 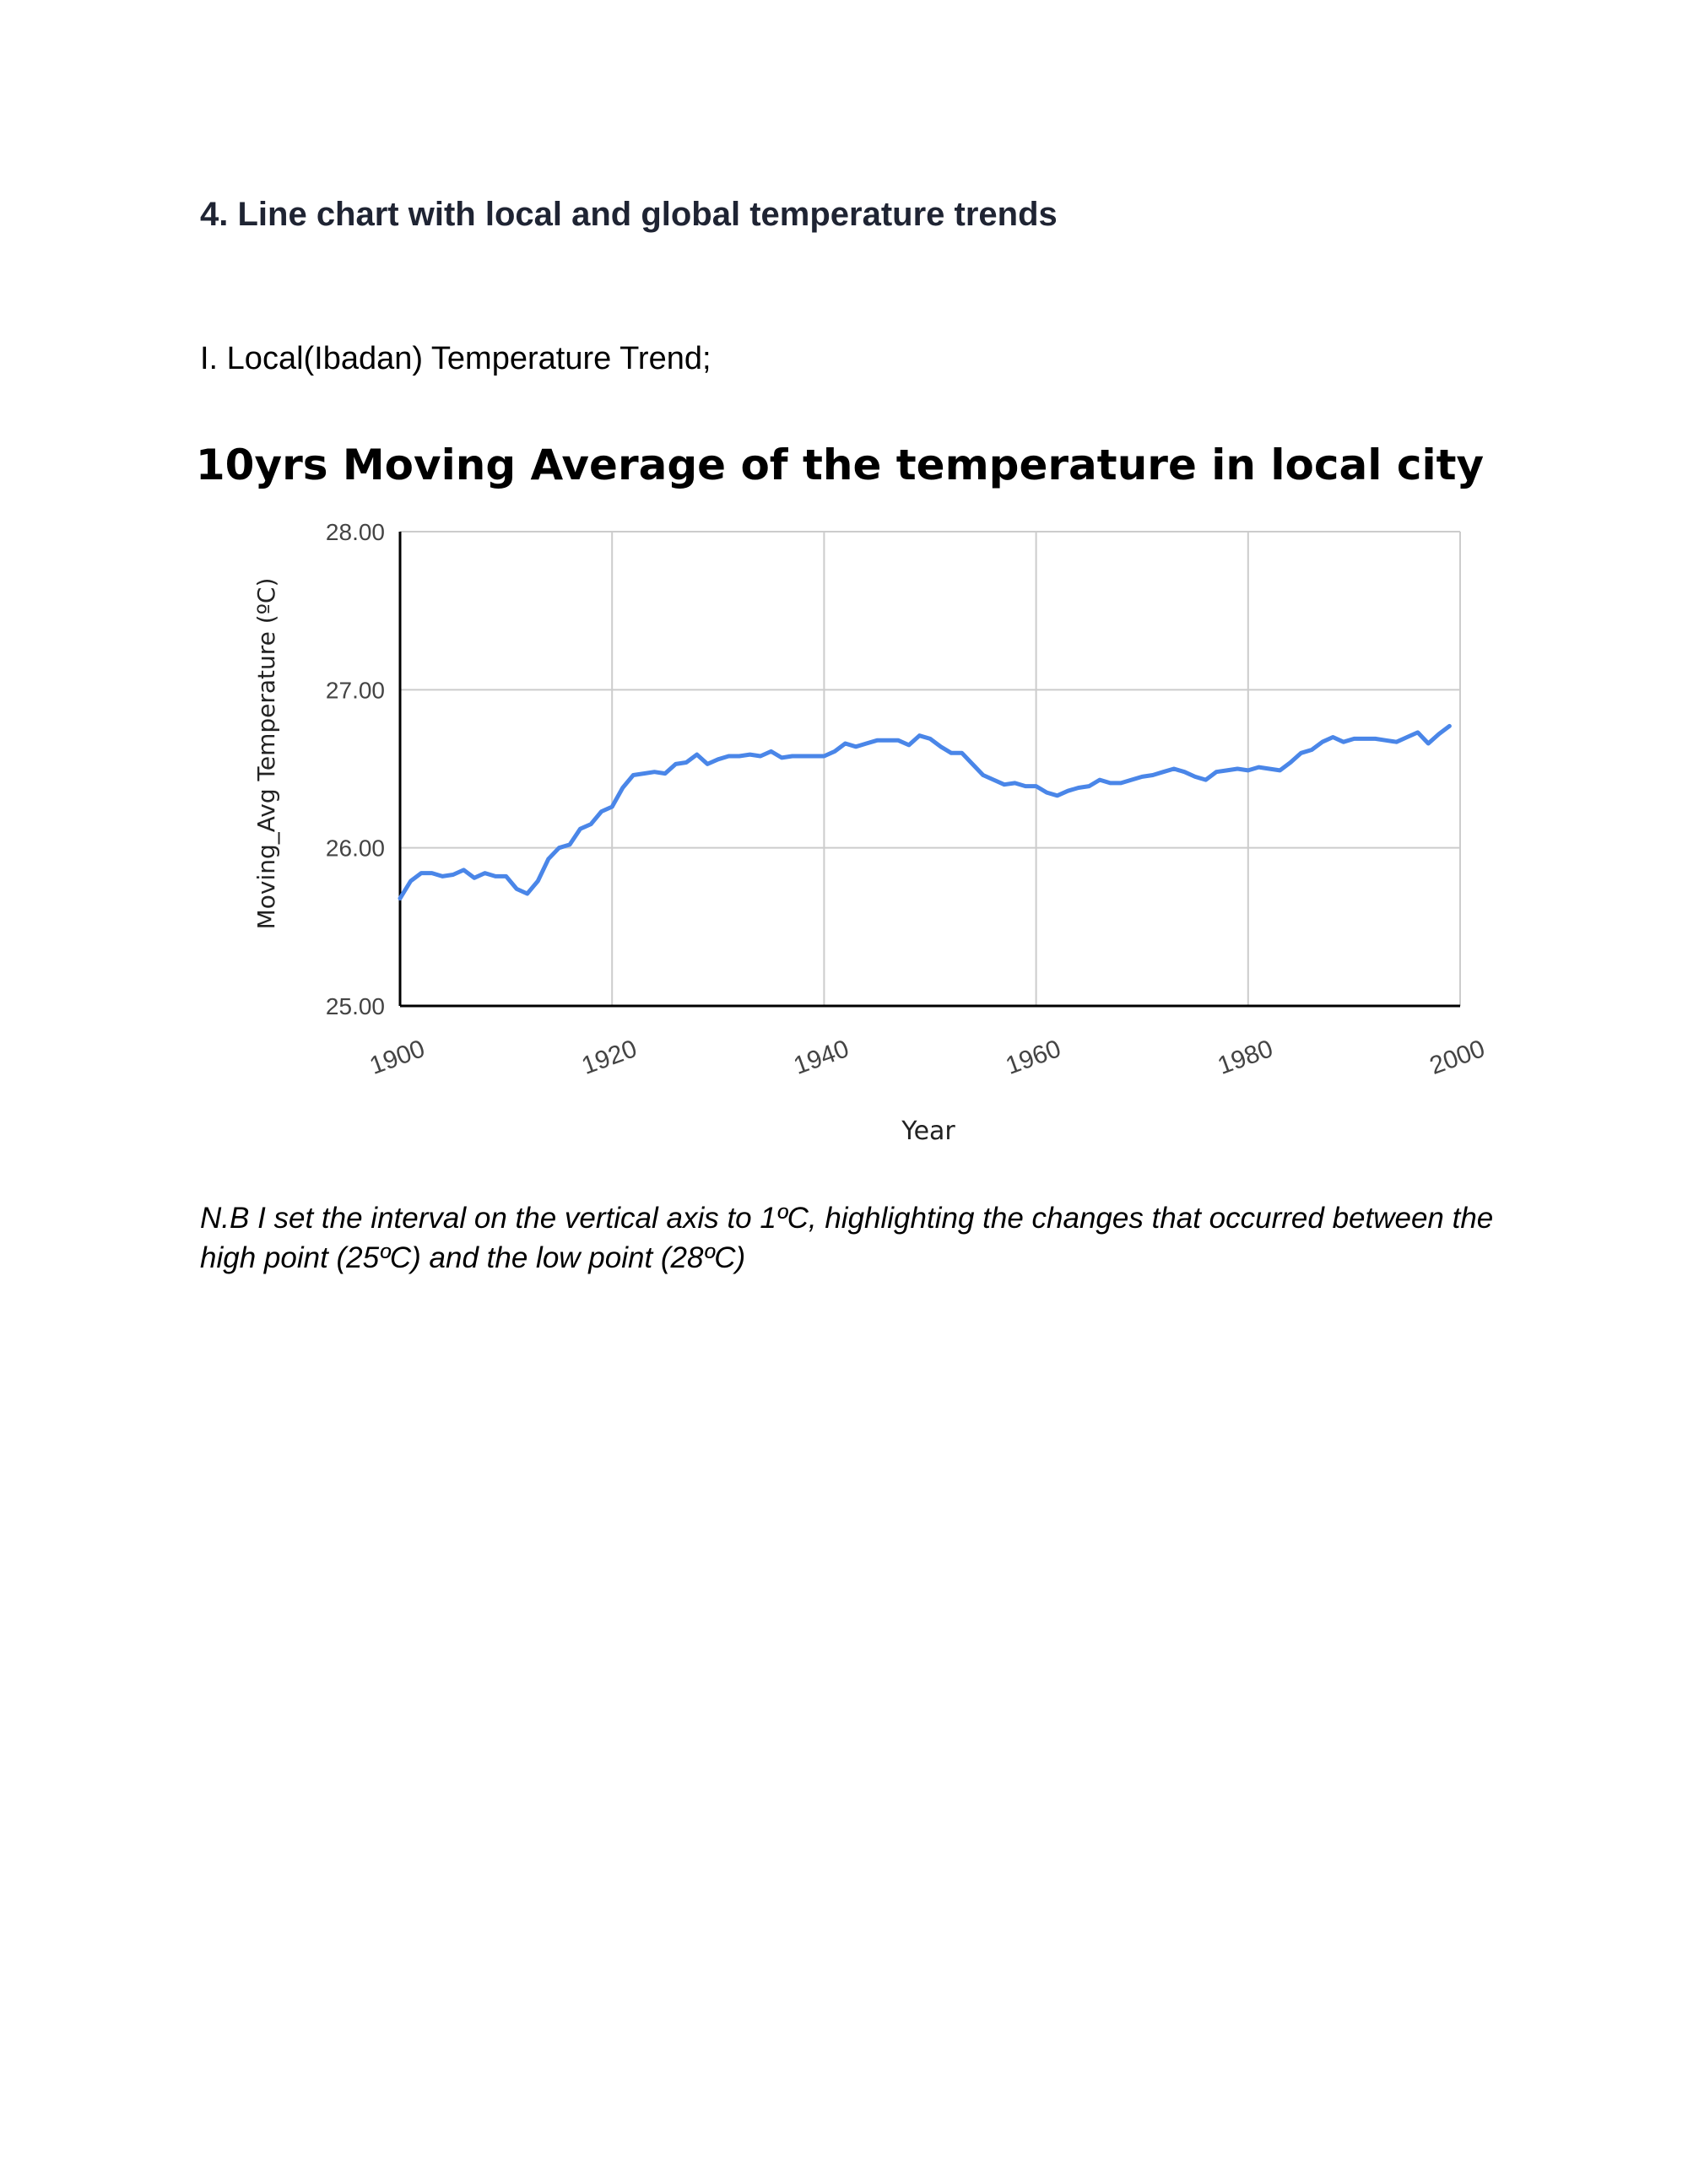 What do you see at coordinates (355, 848) in the screenshot?
I see `y-tick-label: 26.00` at bounding box center [355, 848].